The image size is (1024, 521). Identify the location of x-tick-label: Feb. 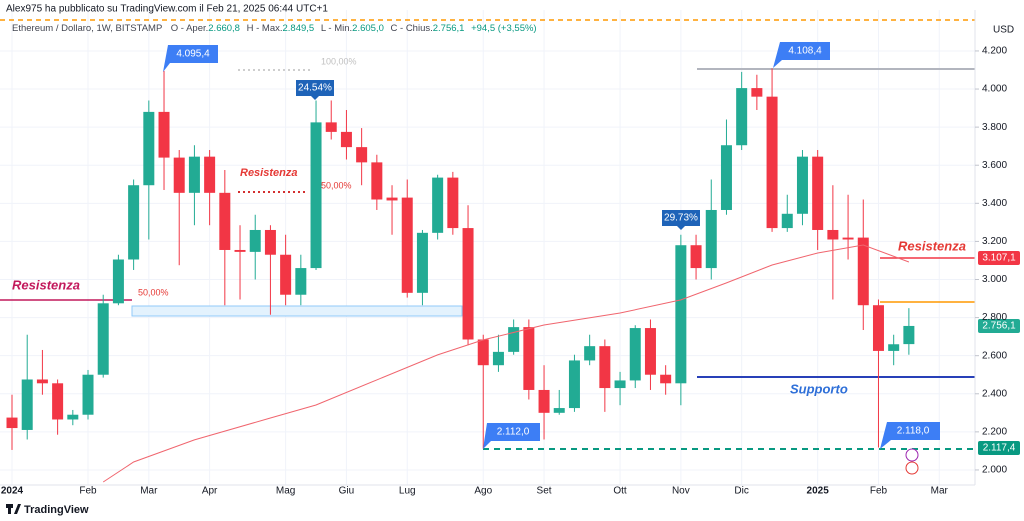
(88, 491).